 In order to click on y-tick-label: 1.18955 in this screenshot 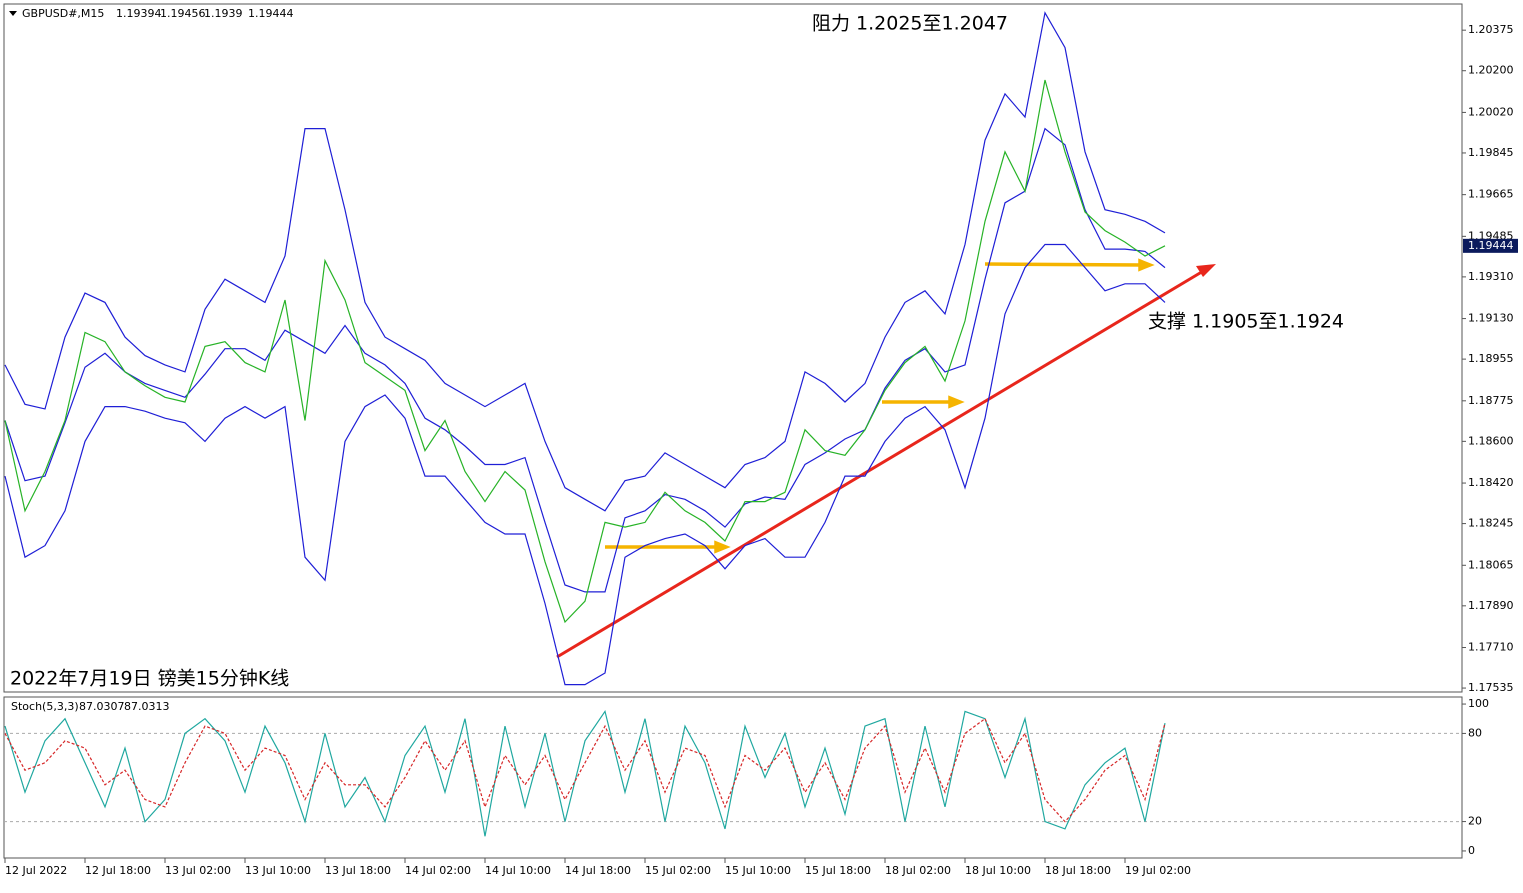, I will do `click(1491, 358)`.